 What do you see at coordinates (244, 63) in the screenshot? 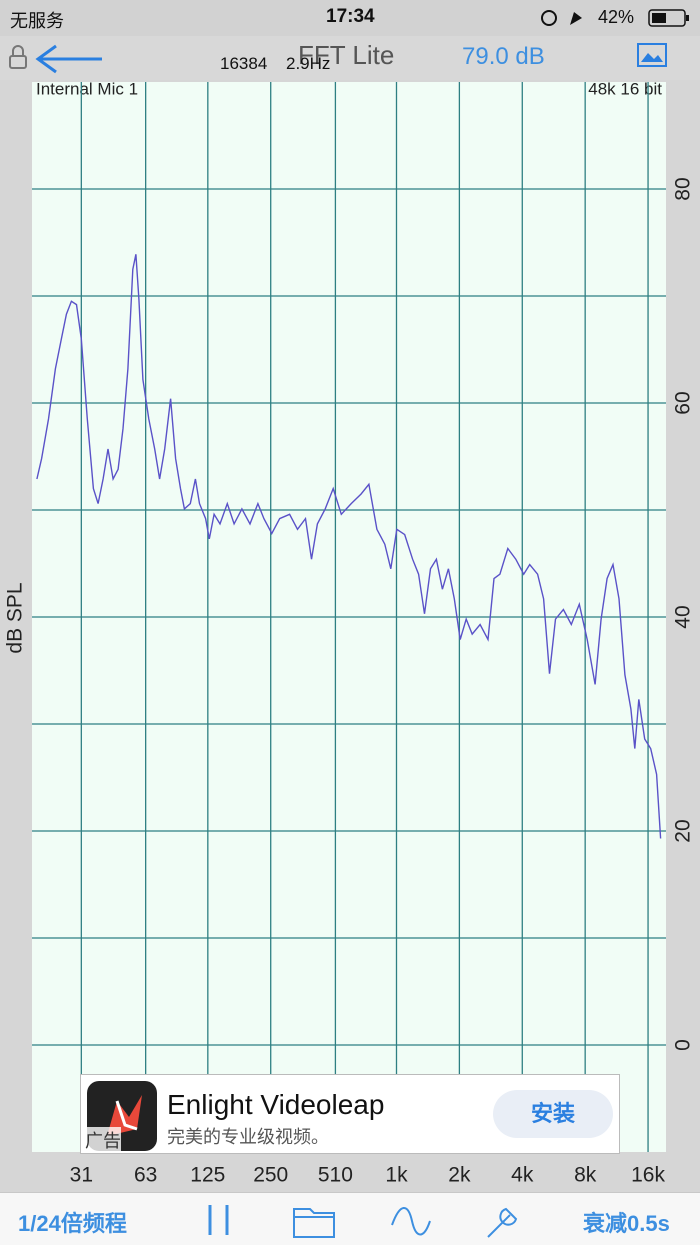
I see `fft-size: 16384` at bounding box center [244, 63].